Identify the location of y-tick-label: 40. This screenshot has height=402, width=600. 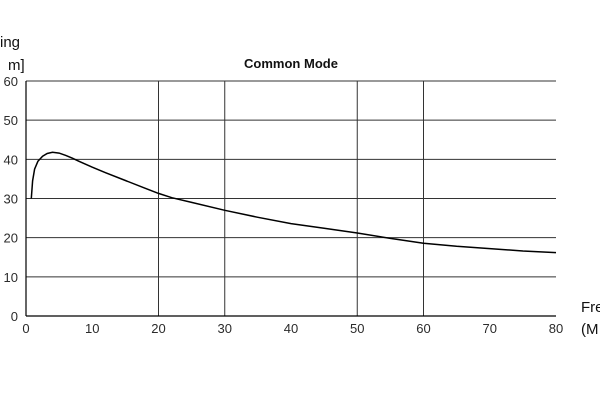
(11, 159).